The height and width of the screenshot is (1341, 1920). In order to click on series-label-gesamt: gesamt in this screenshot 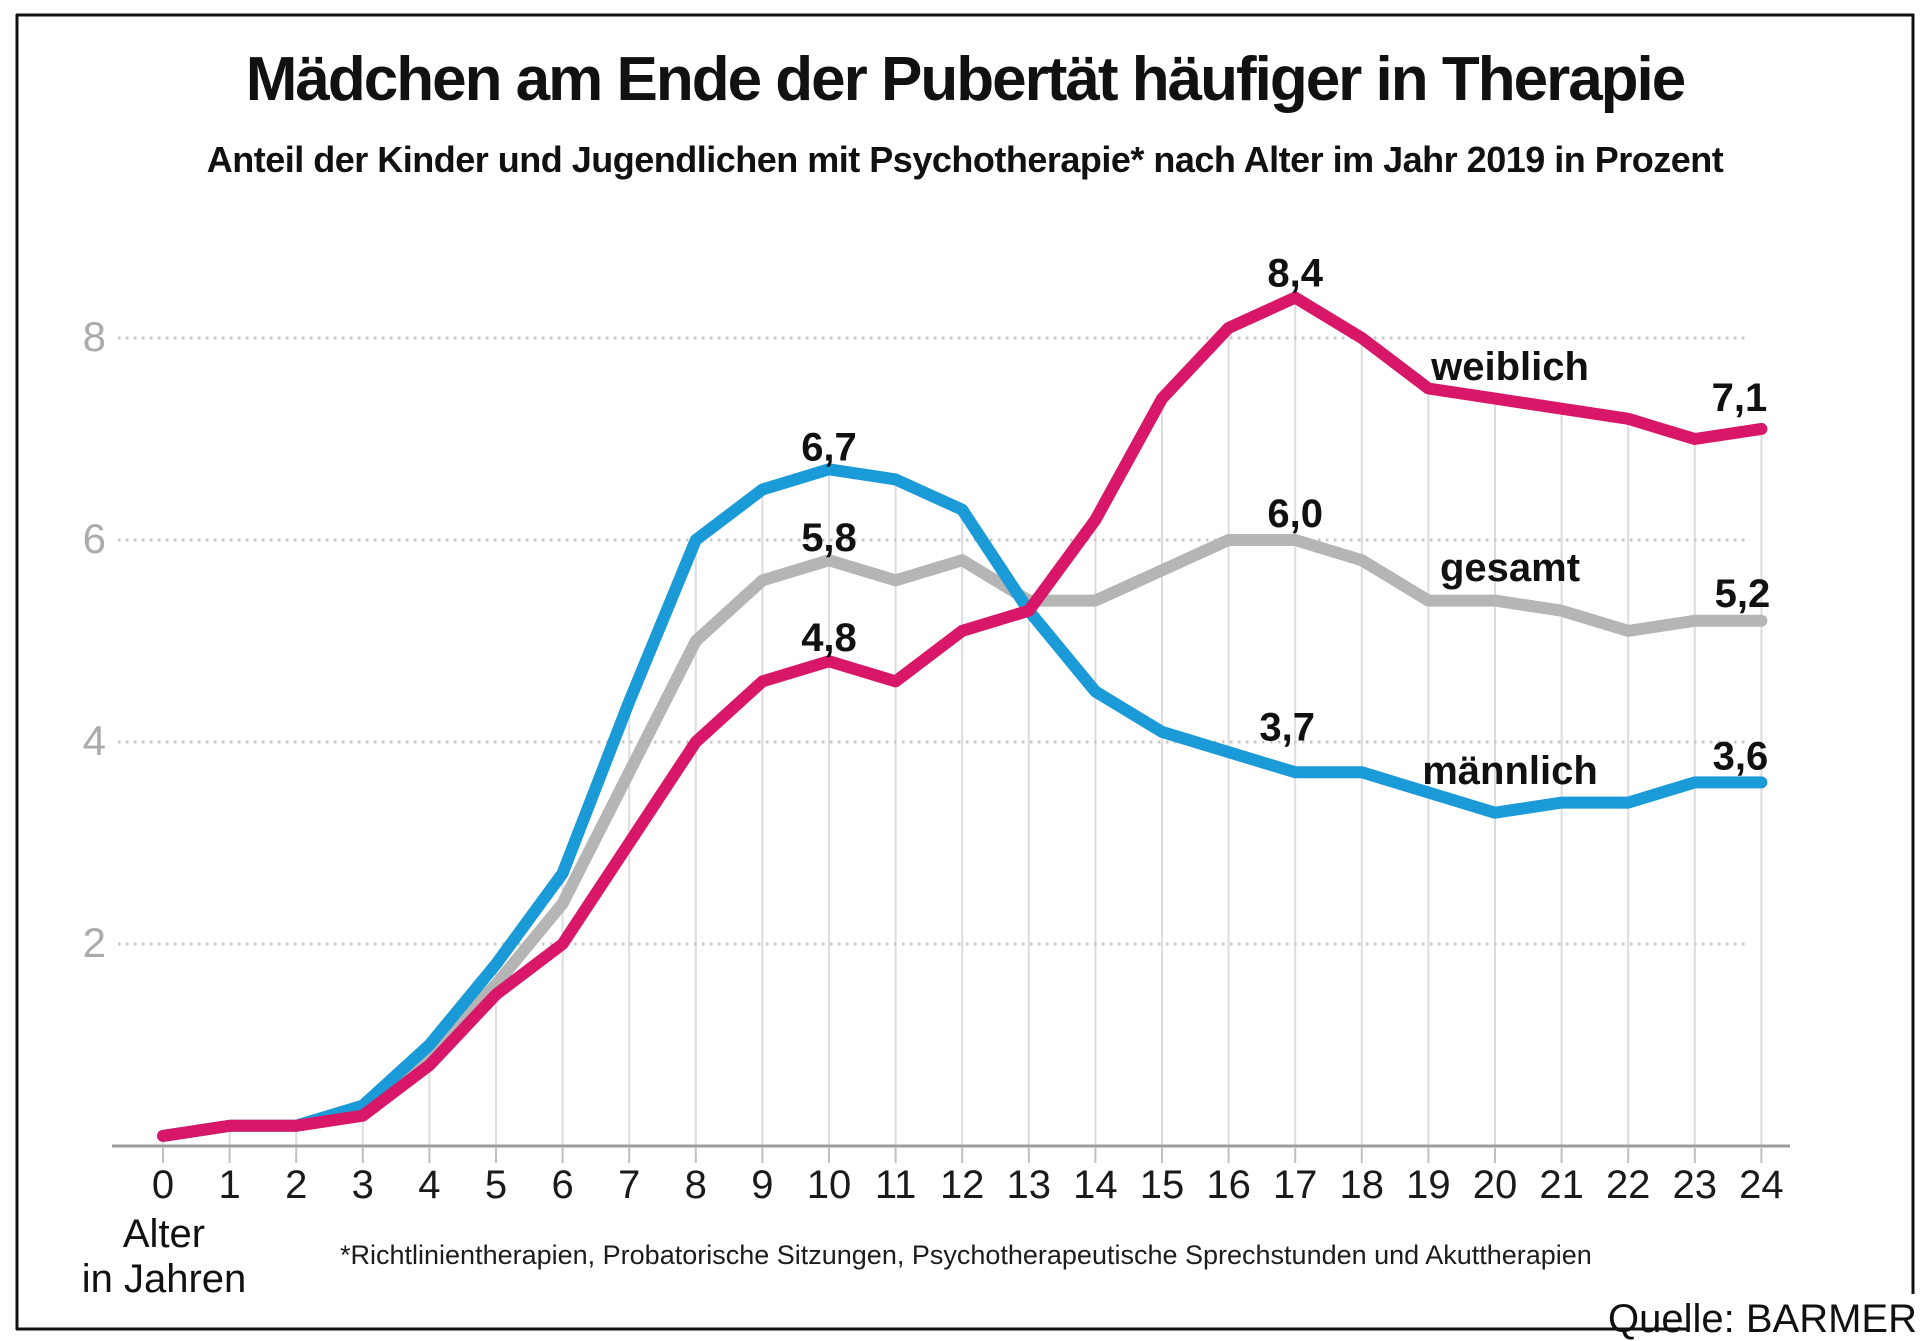, I will do `click(1510, 568)`.